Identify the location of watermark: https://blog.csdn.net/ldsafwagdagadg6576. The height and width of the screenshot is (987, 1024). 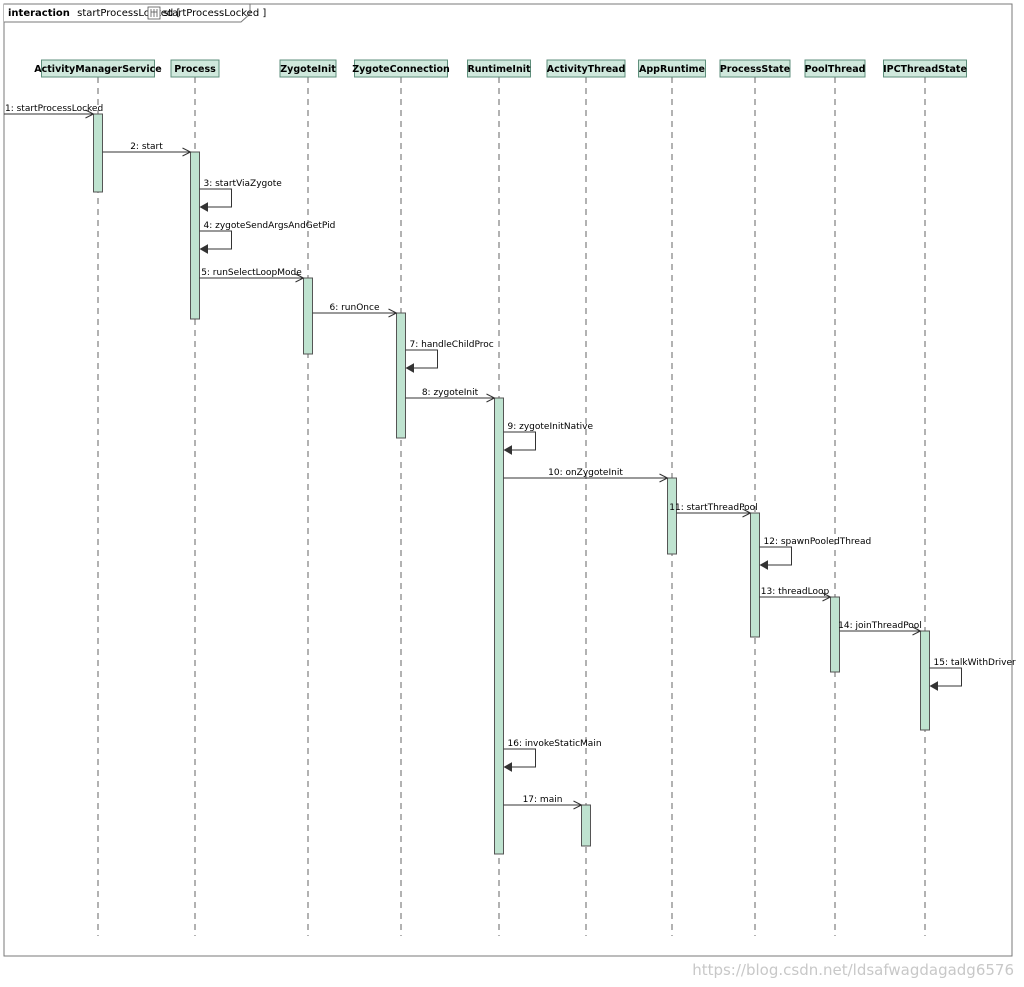
(853, 970).